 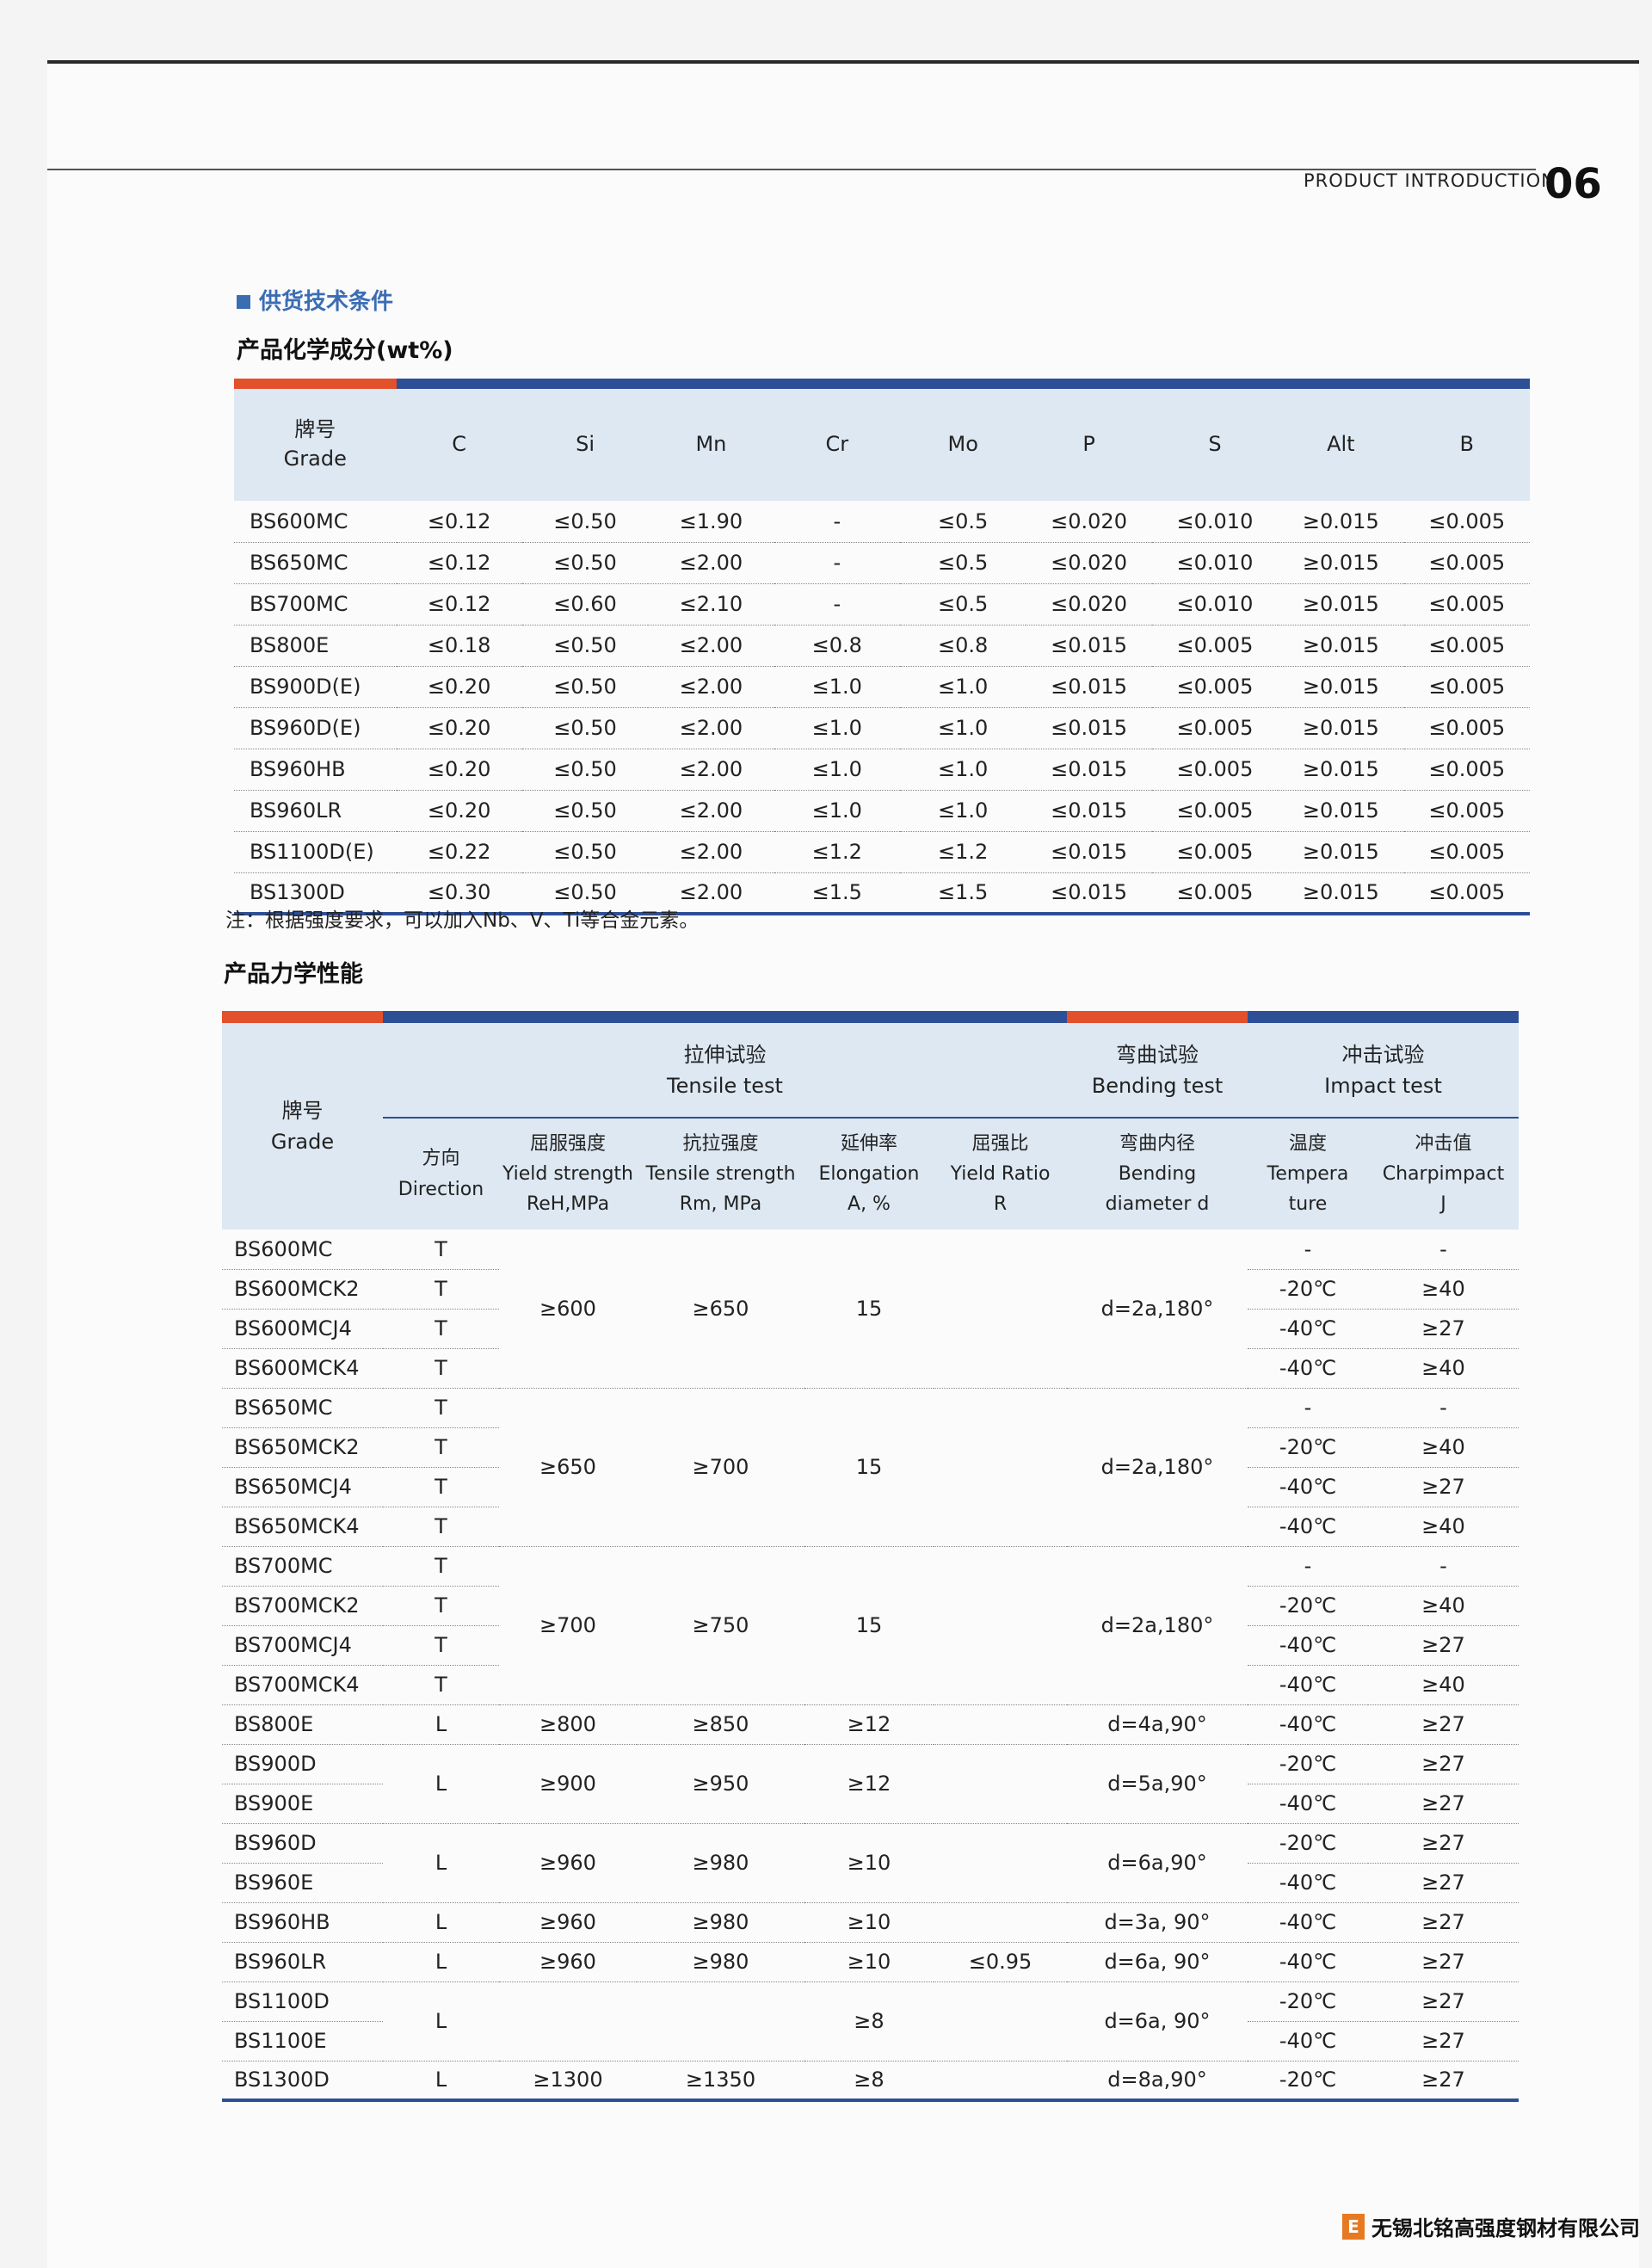 What do you see at coordinates (1157, 1863) in the screenshot?
I see `bending-cell: d=6a,90°` at bounding box center [1157, 1863].